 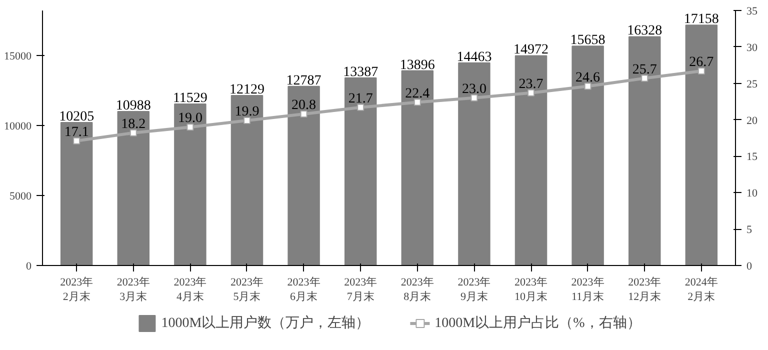 I want to click on y2-tick-label: 20, so click(x=752, y=120).